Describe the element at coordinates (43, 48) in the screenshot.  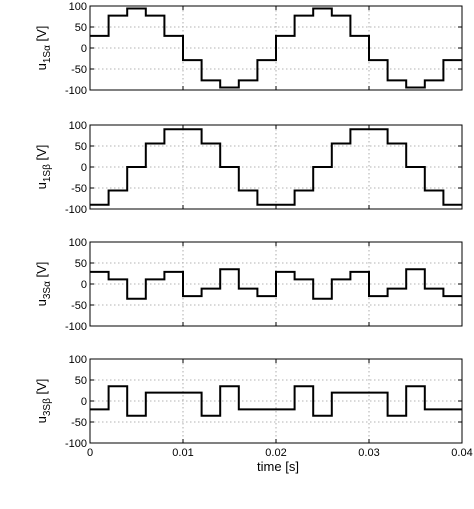
I see `y-axis-label: u1Sα [V]` at that location.